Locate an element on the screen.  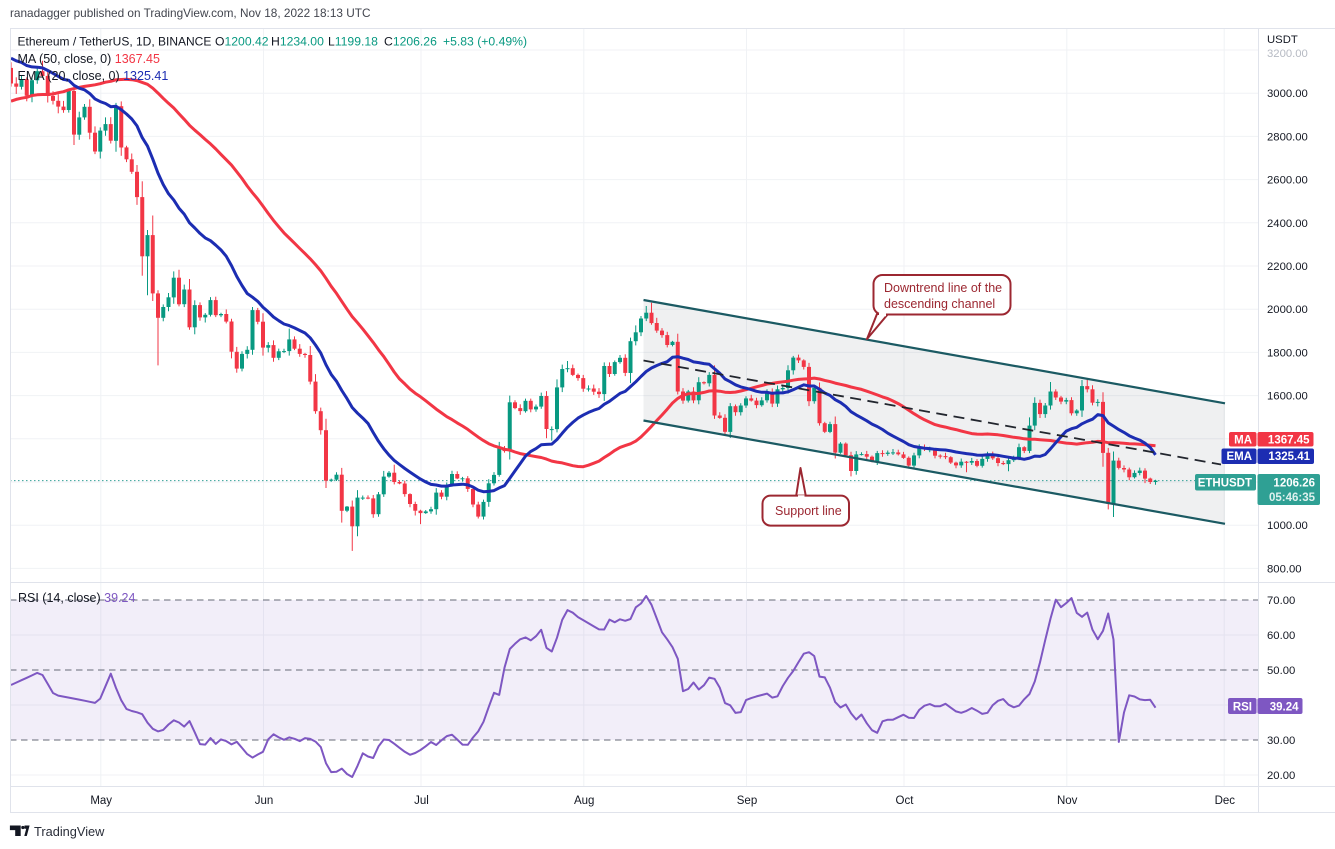
svg-text: 1206.26 is located at coordinates (1294, 484).